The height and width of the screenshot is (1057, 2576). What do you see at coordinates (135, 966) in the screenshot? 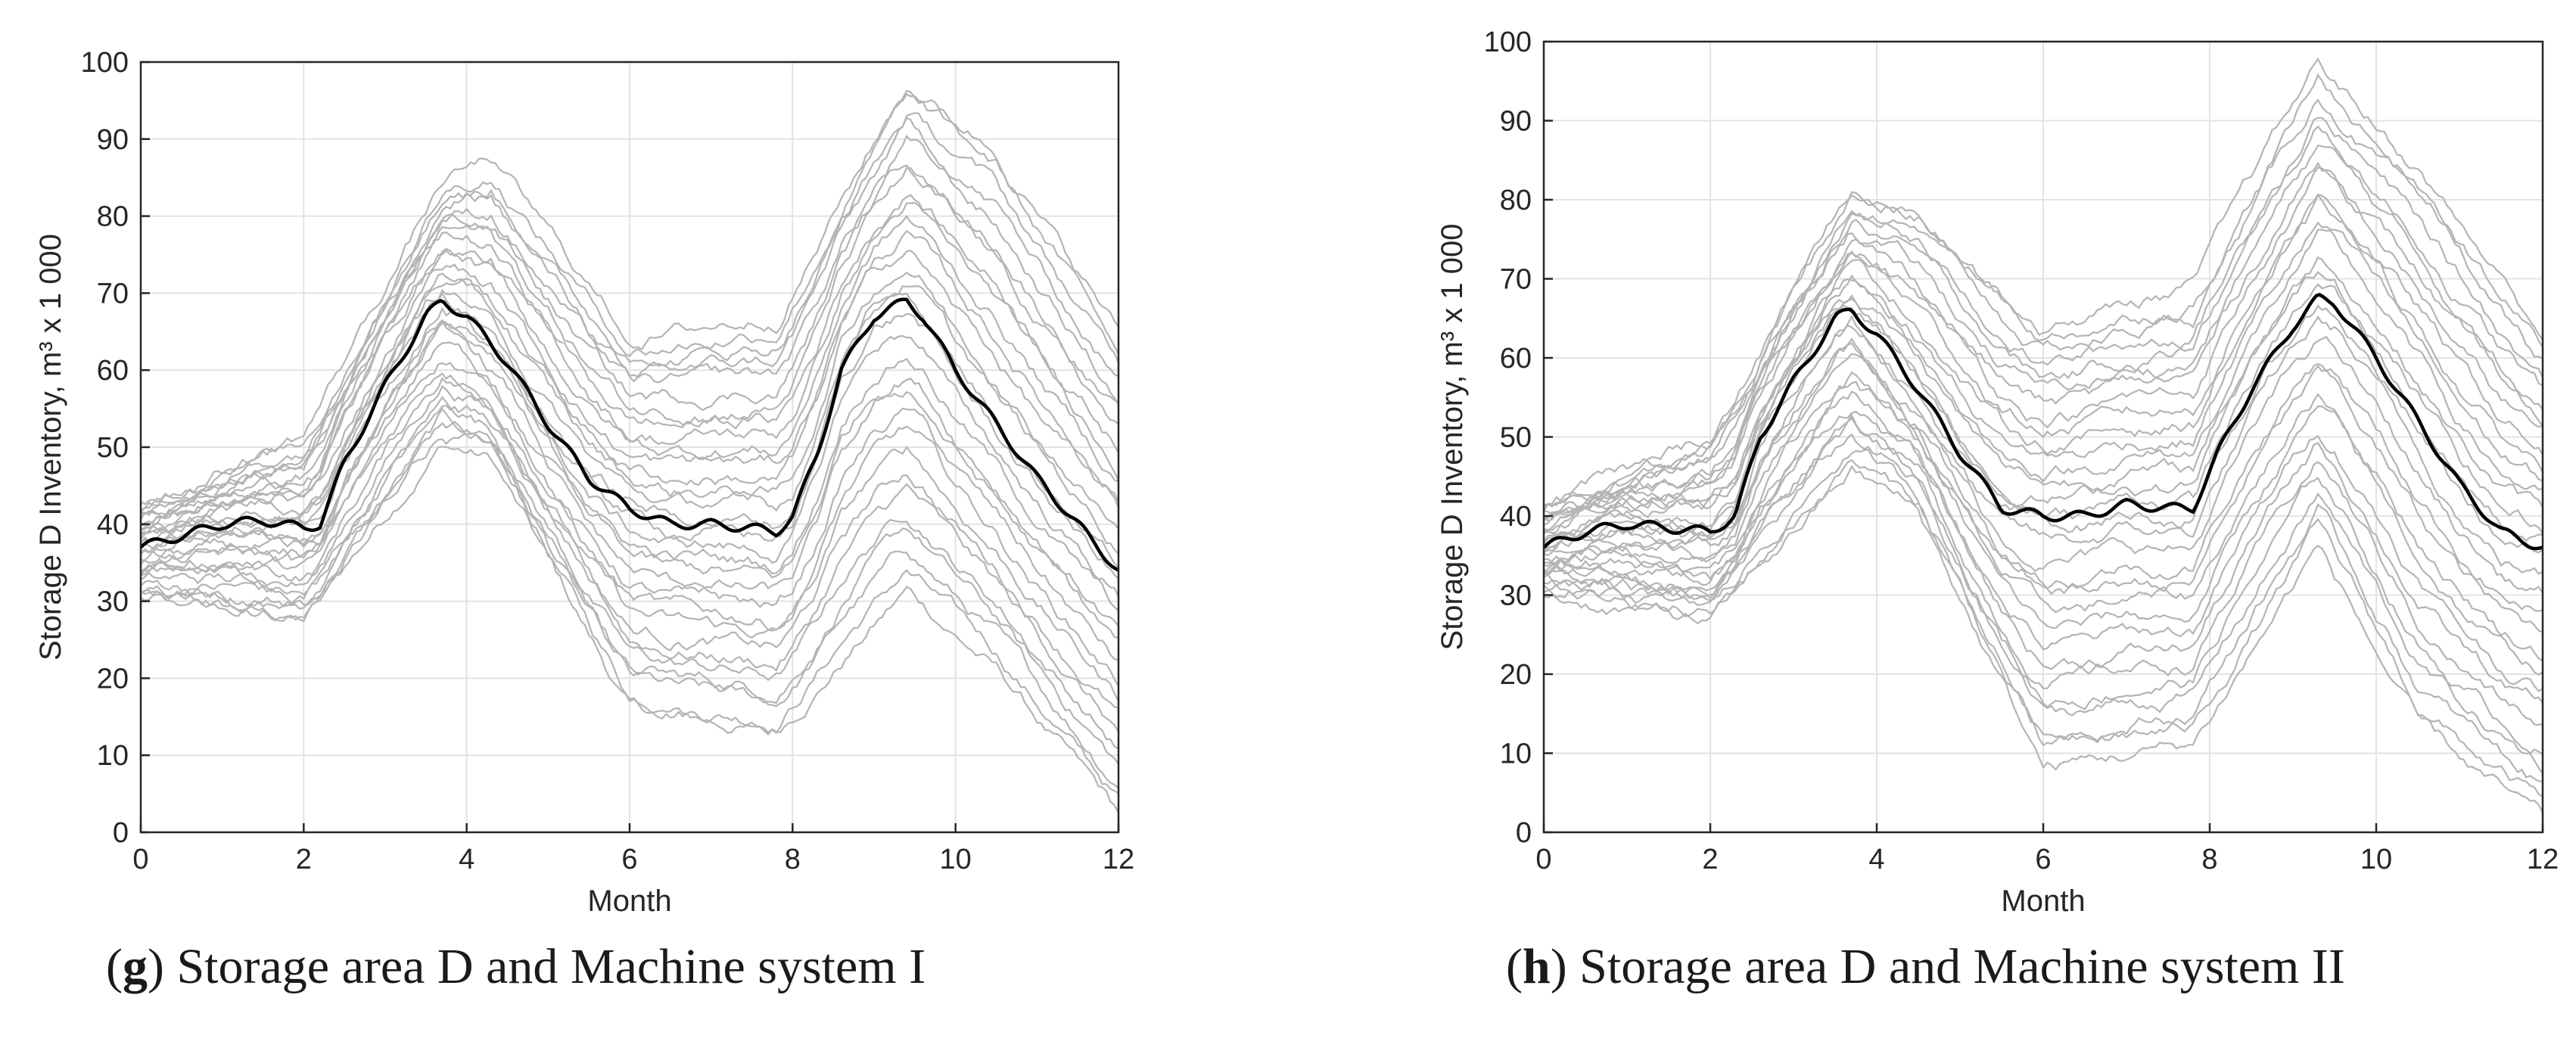
I see `caption-g-letter: g` at bounding box center [135, 966].